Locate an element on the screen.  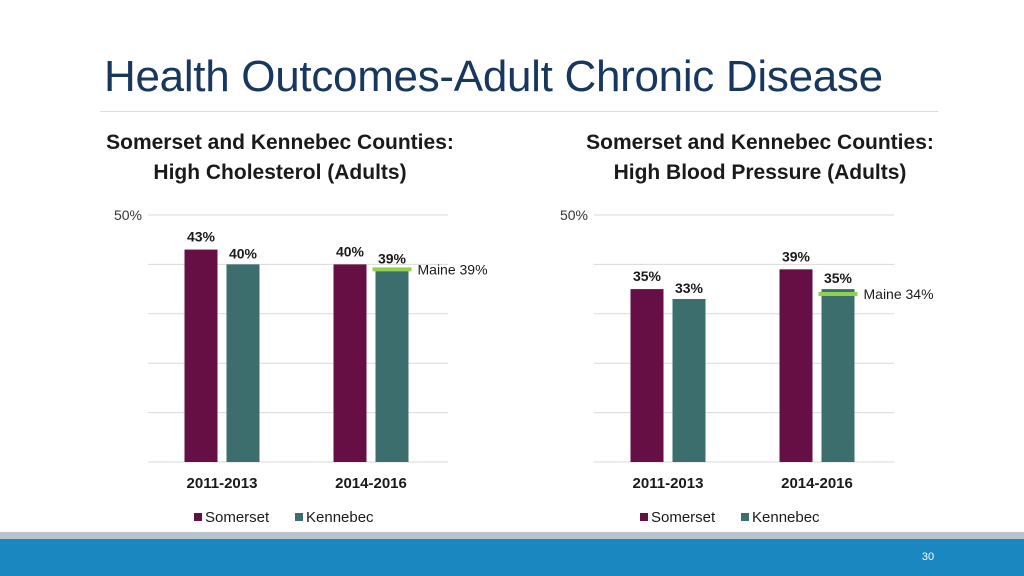
chart-1-title-line1: Somerset and Kennebec Counties: is located at coordinates (280, 142).